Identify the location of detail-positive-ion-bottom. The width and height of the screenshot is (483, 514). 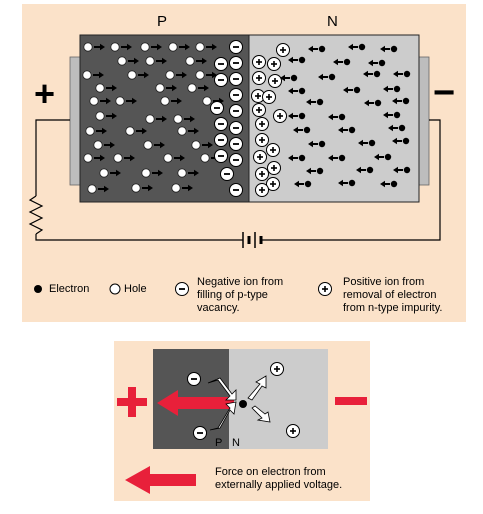
(293, 431).